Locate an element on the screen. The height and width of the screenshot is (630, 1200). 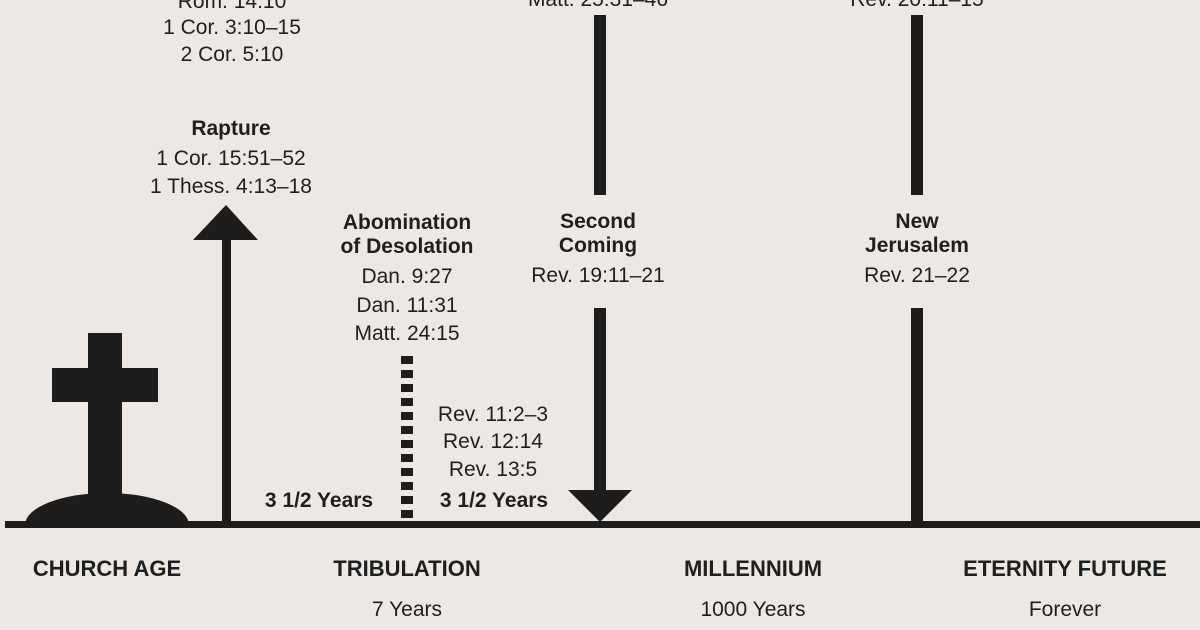
period-duration: Forever is located at coordinates (1065, 609).